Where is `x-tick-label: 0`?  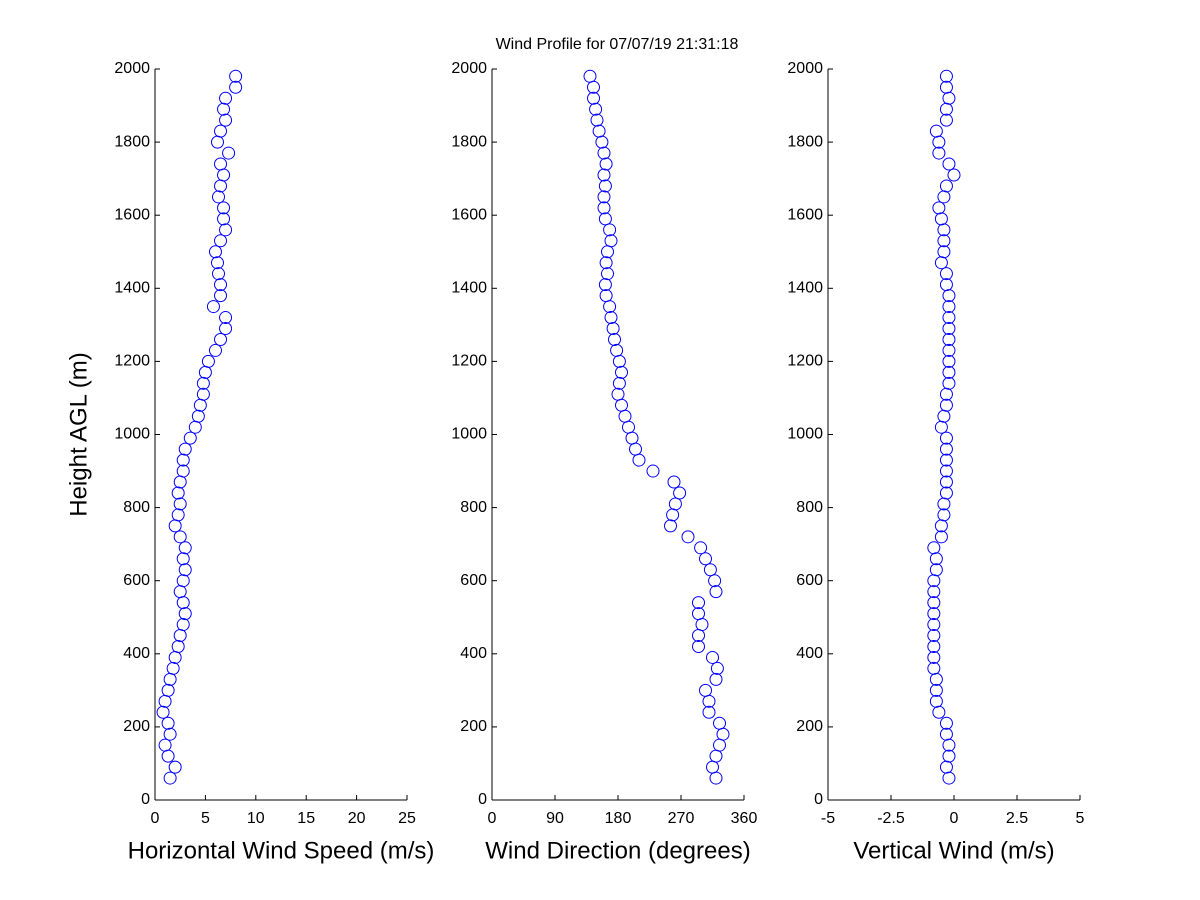 x-tick-label: 0 is located at coordinates (492, 818).